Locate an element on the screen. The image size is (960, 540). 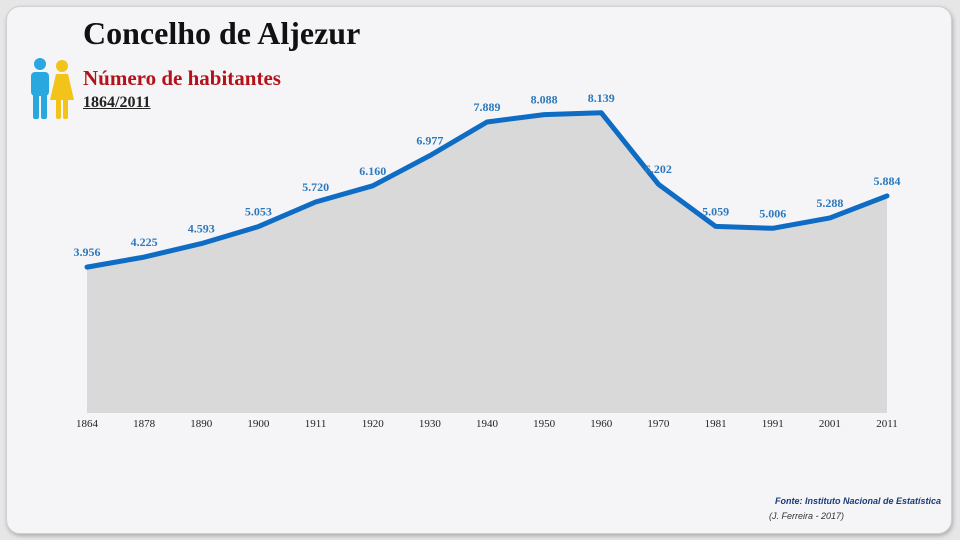
data-label-1920: 6.160 is located at coordinates (372, 171).